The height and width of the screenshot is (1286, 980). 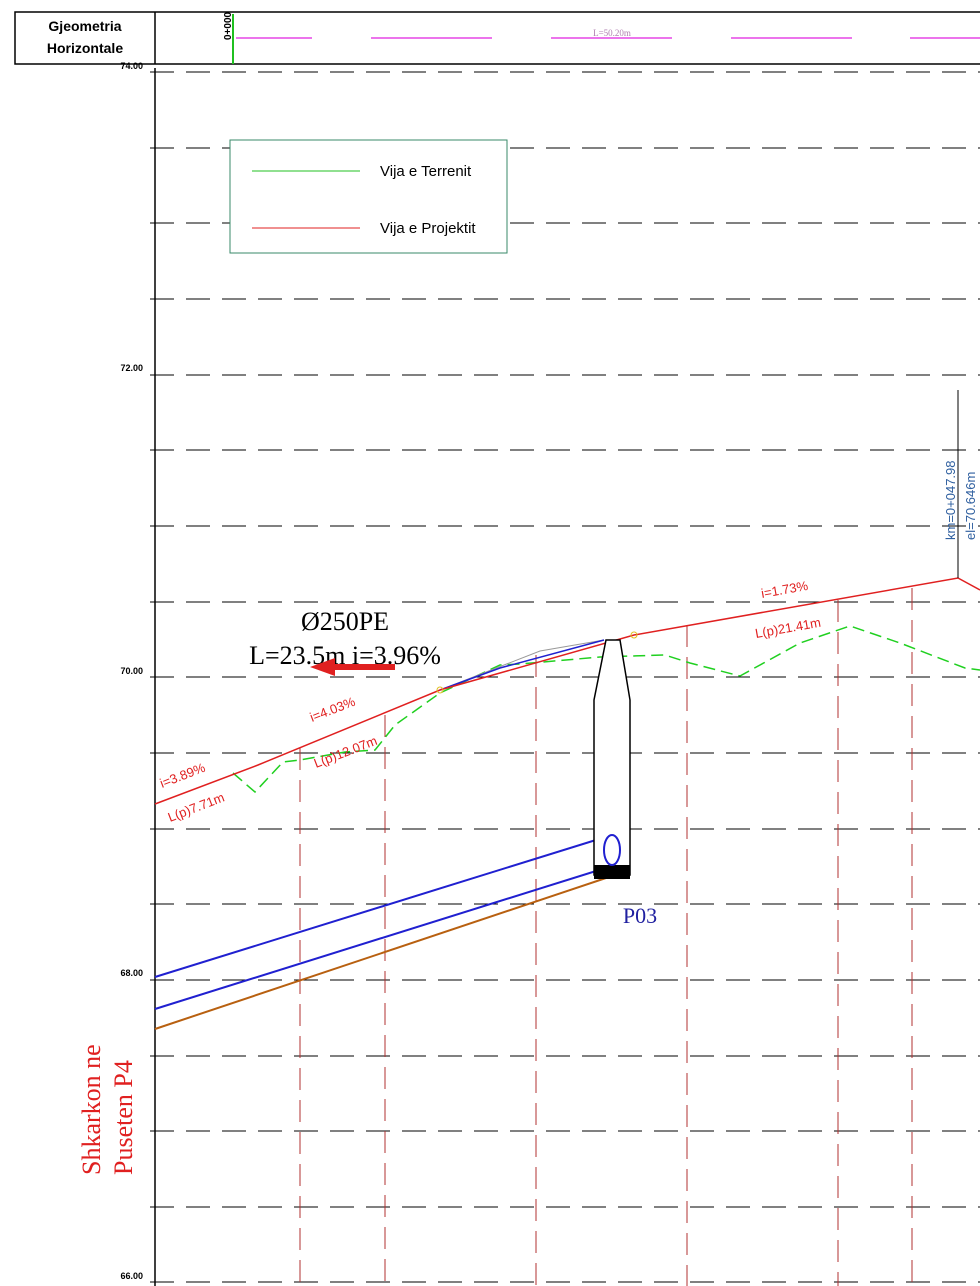 I want to click on legend-box, so click(x=368, y=196).